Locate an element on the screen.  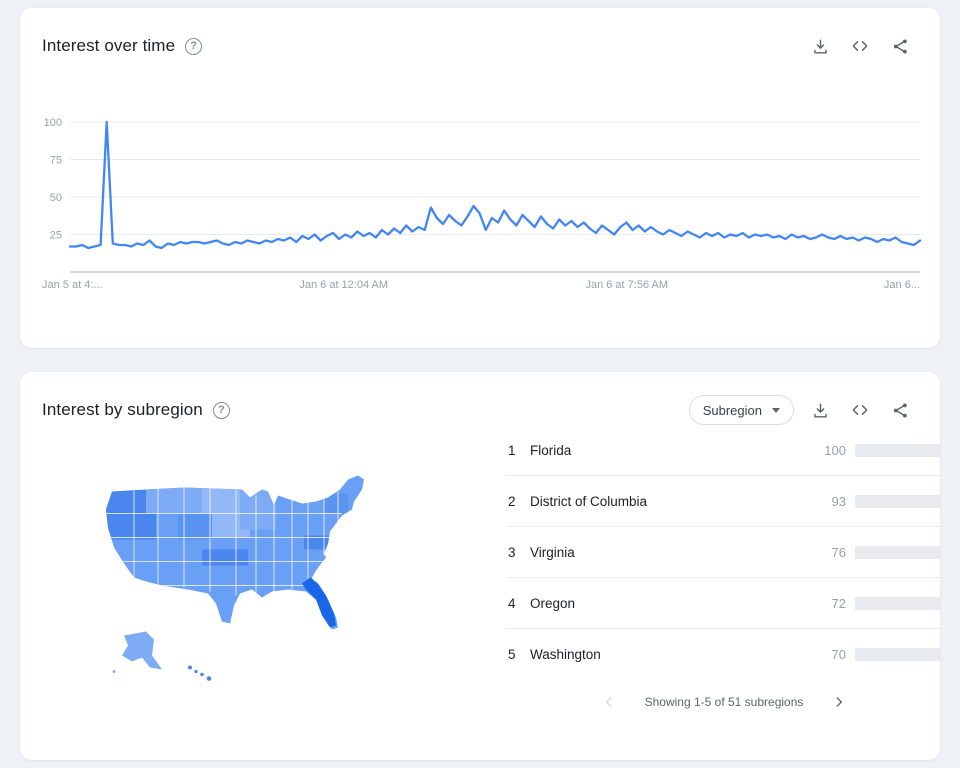
map-state-minnesota-wisconsin is located at coordinates (258, 506).